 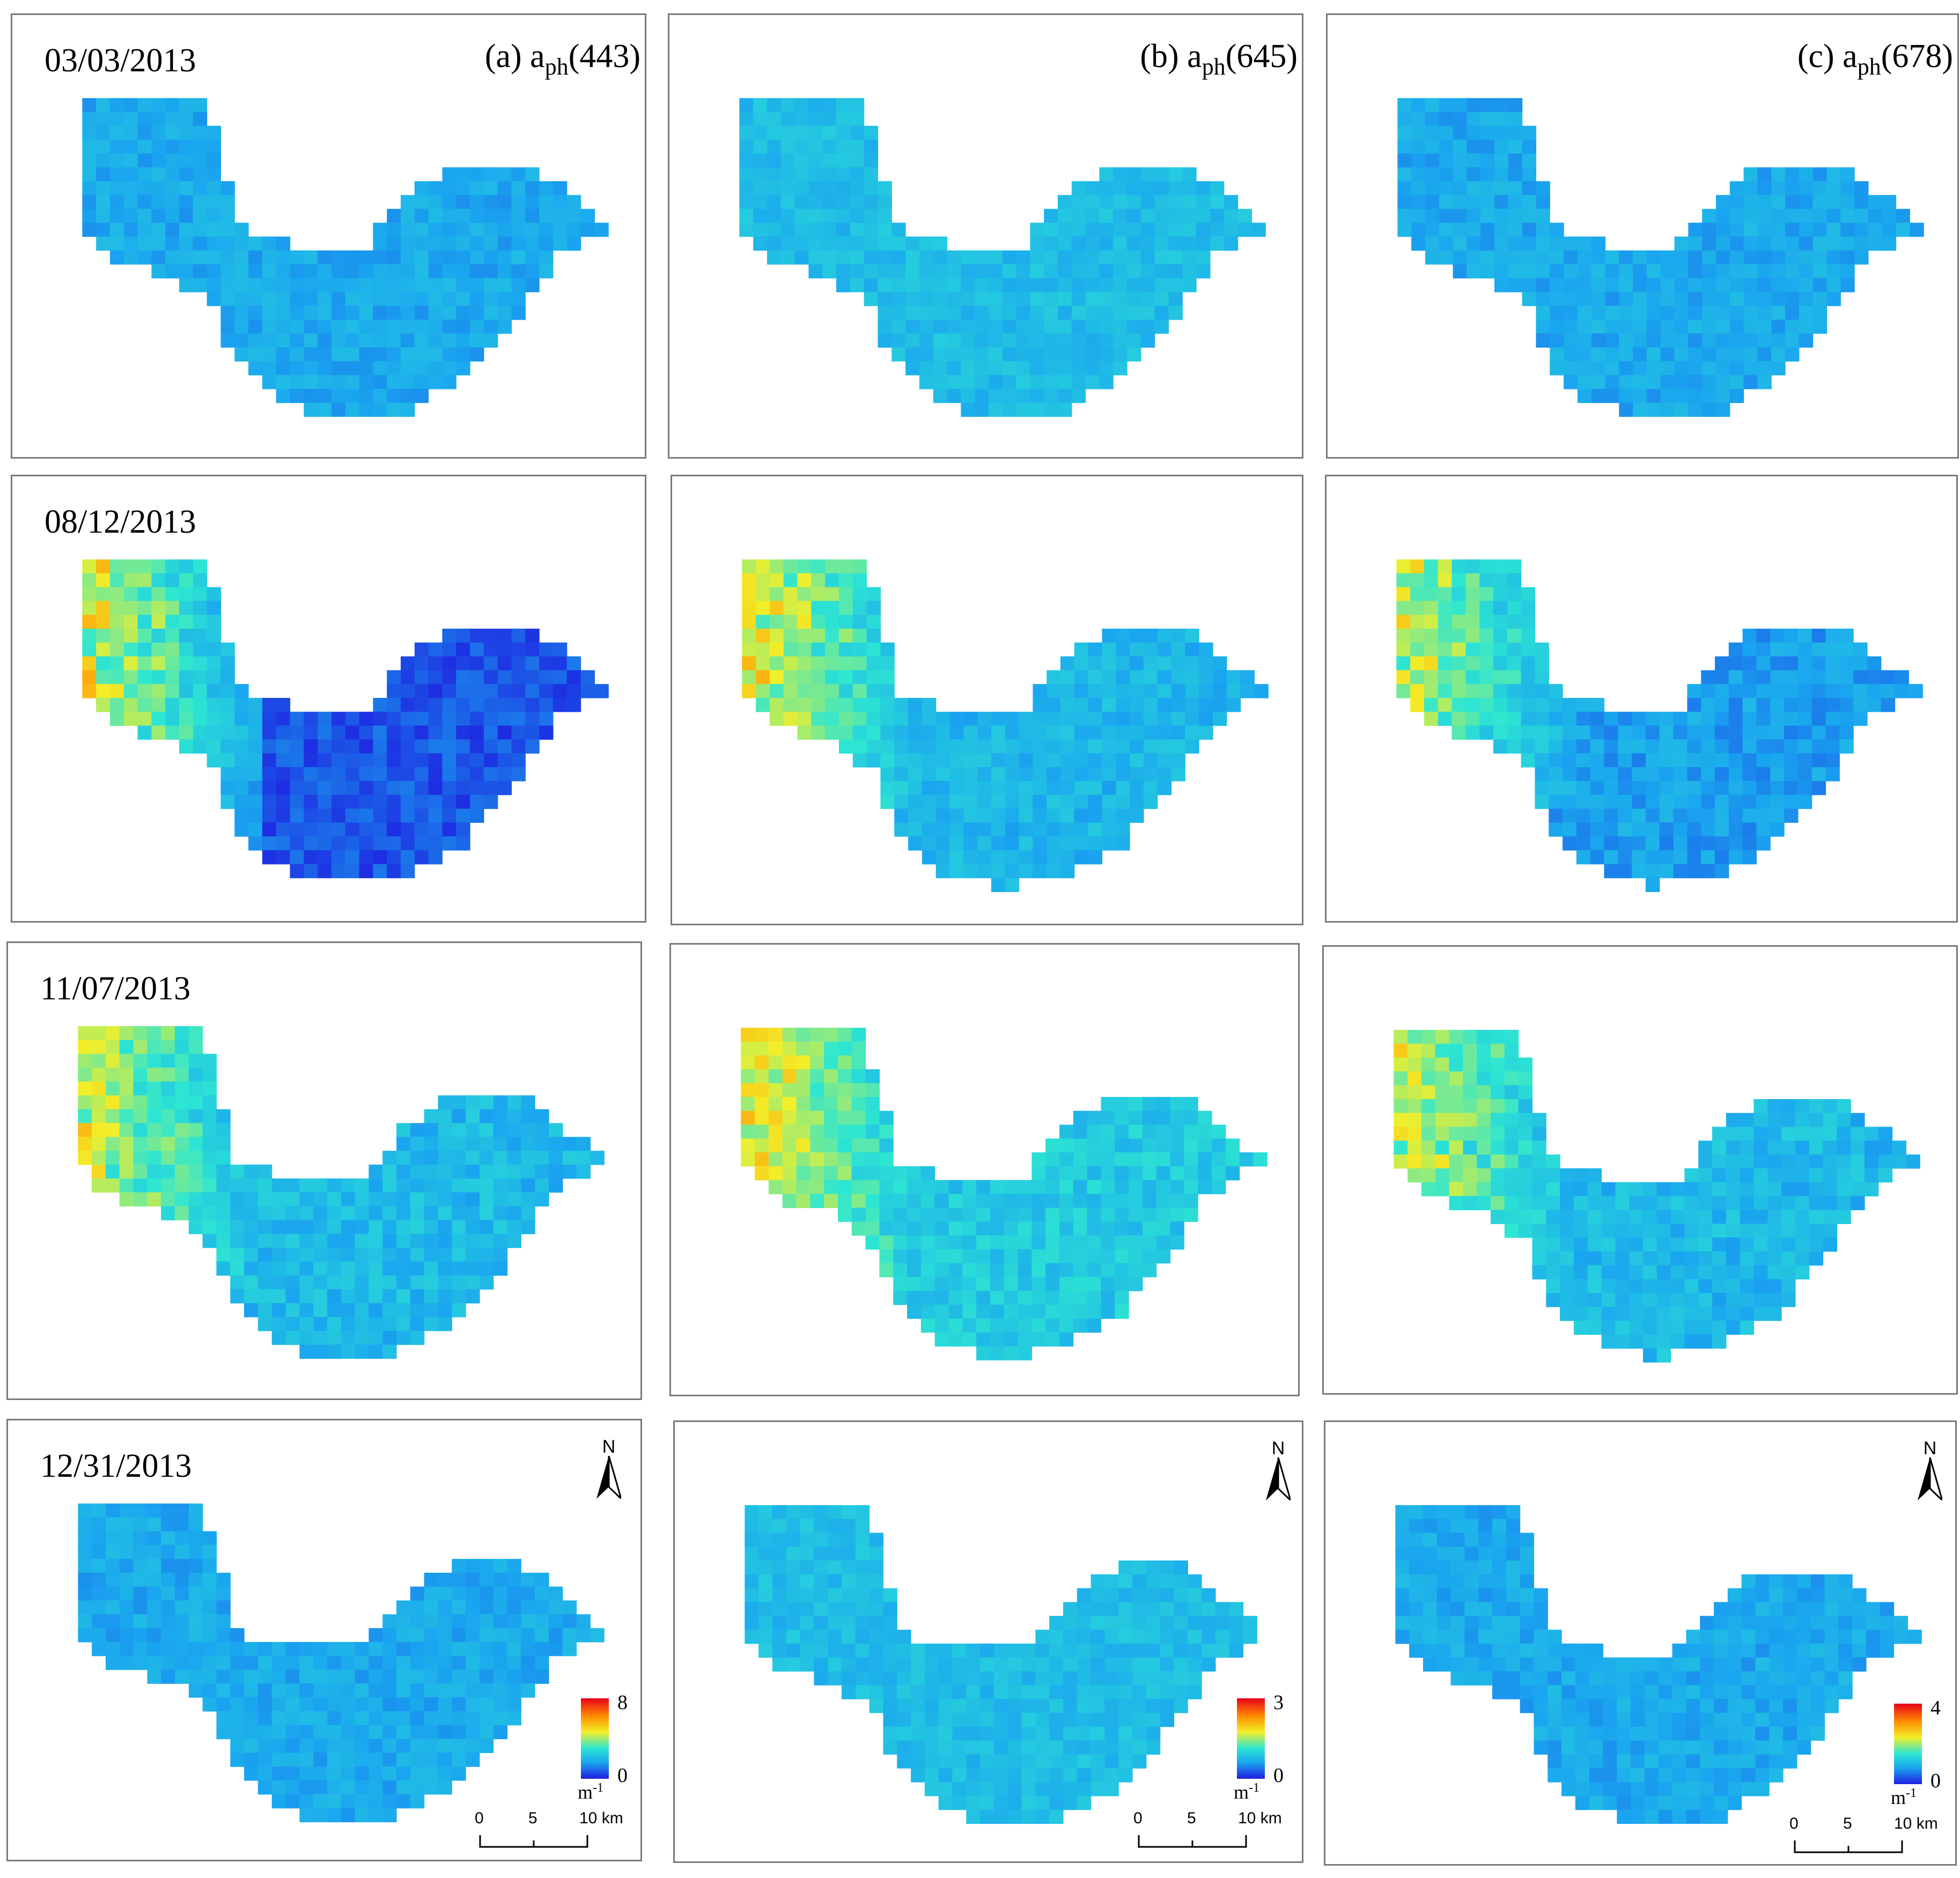 I want to click on map-panel-r3-a: 11/07/2013, so click(x=324, y=1171).